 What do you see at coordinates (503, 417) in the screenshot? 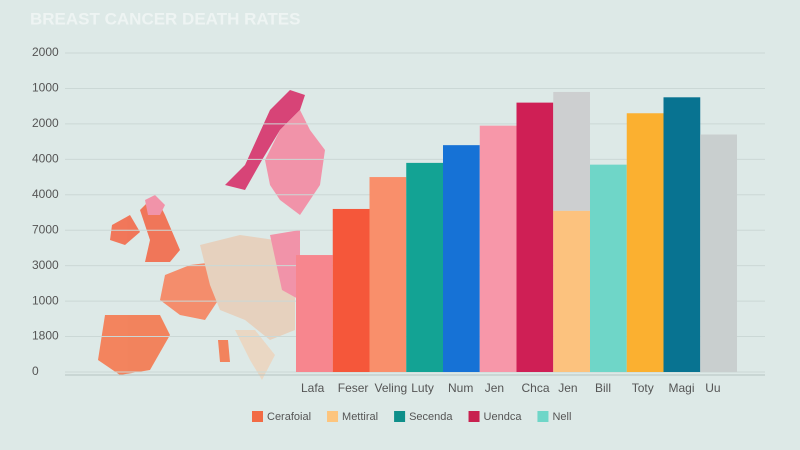
I see `legend-label: Uendca` at bounding box center [503, 417].